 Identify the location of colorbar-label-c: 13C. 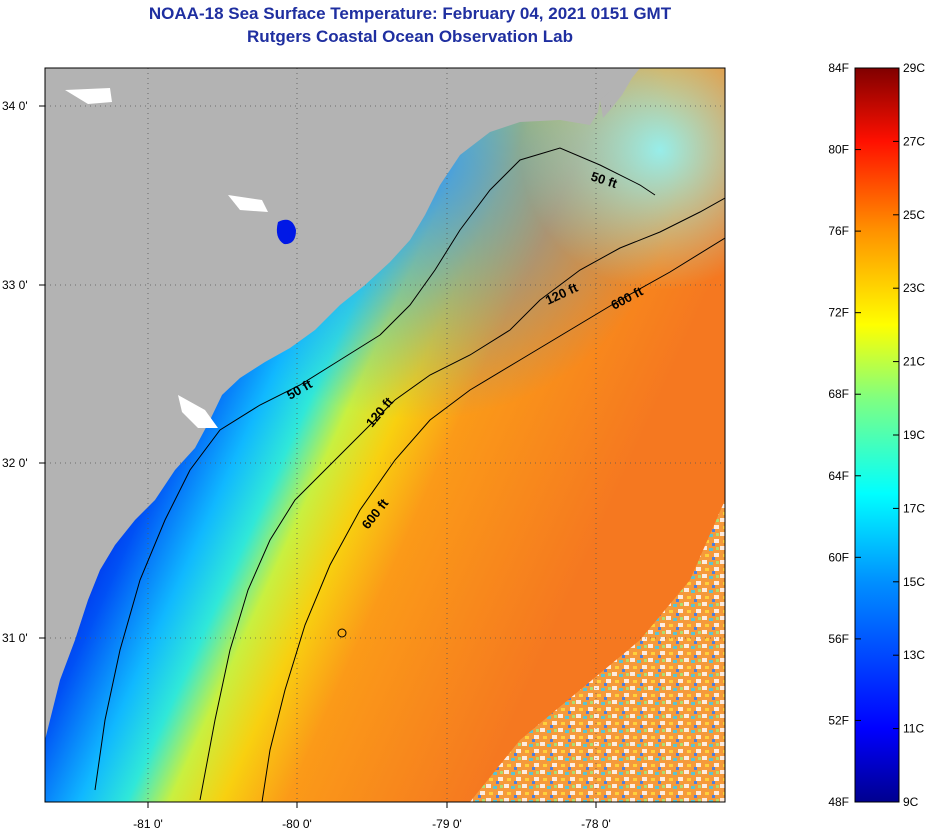
(914, 655).